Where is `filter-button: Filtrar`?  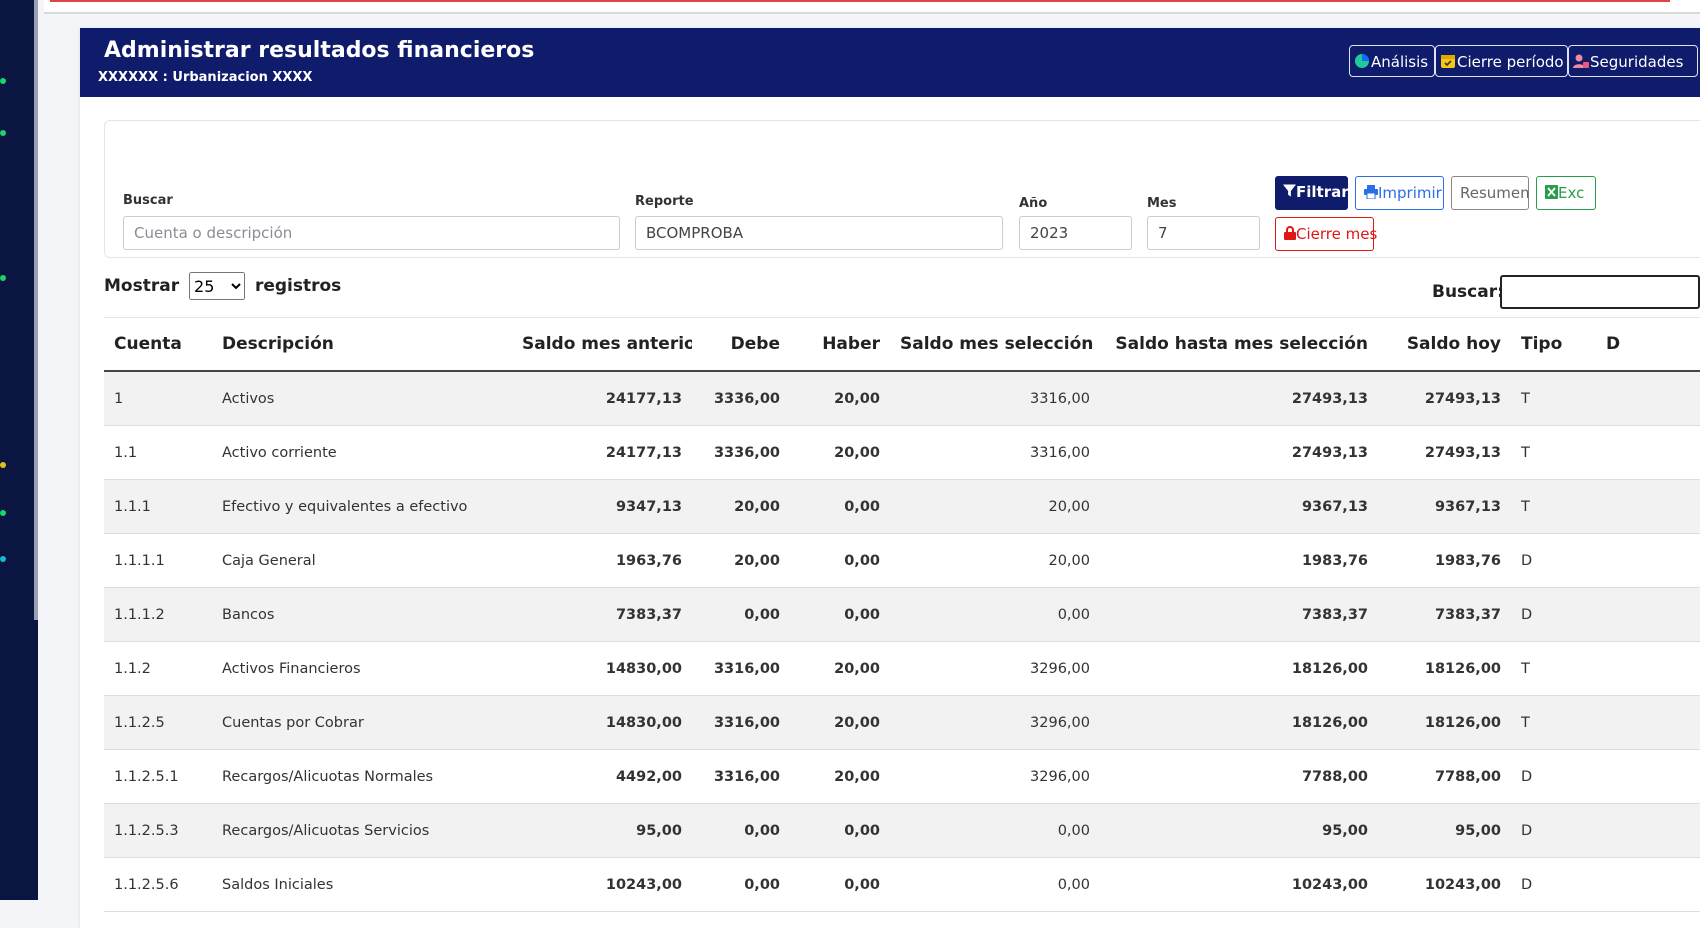
filter-button: Filtrar is located at coordinates (1312, 193).